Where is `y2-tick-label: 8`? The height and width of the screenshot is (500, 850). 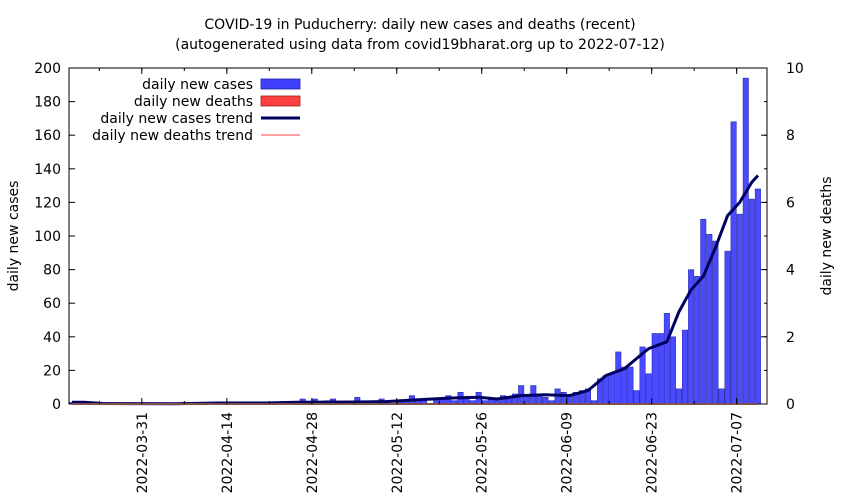
y2-tick-label: 8 is located at coordinates (790, 136).